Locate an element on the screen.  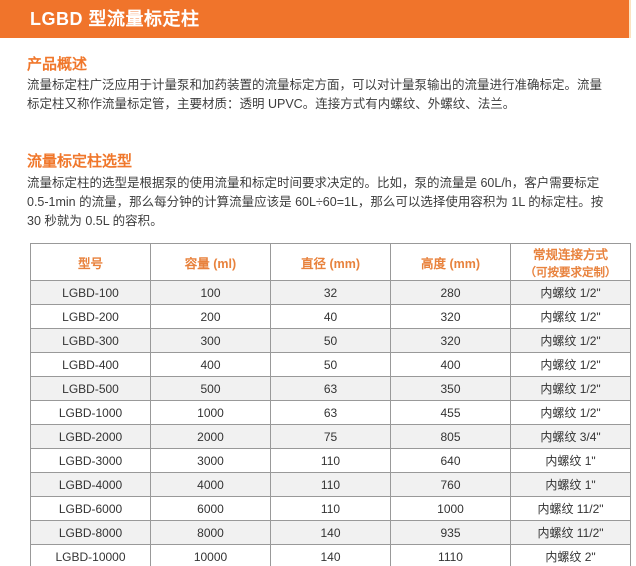
cell-diameter: 40 is located at coordinates (330, 316).